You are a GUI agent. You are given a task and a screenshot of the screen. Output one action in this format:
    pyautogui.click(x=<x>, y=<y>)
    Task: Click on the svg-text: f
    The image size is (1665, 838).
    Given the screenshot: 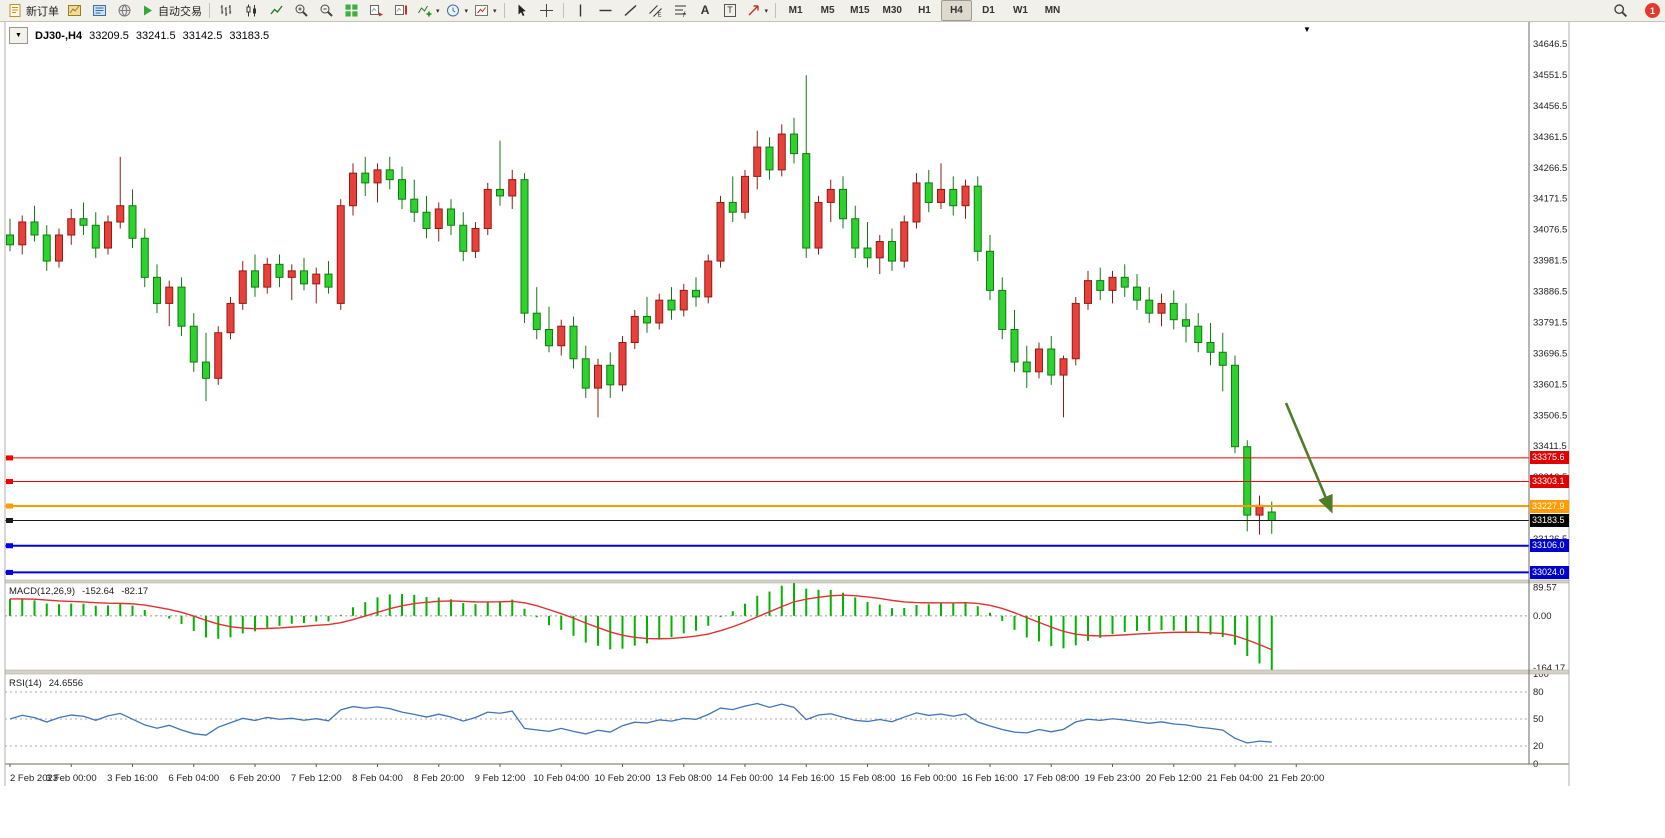 What is the action you would take?
    pyautogui.click(x=684, y=15)
    